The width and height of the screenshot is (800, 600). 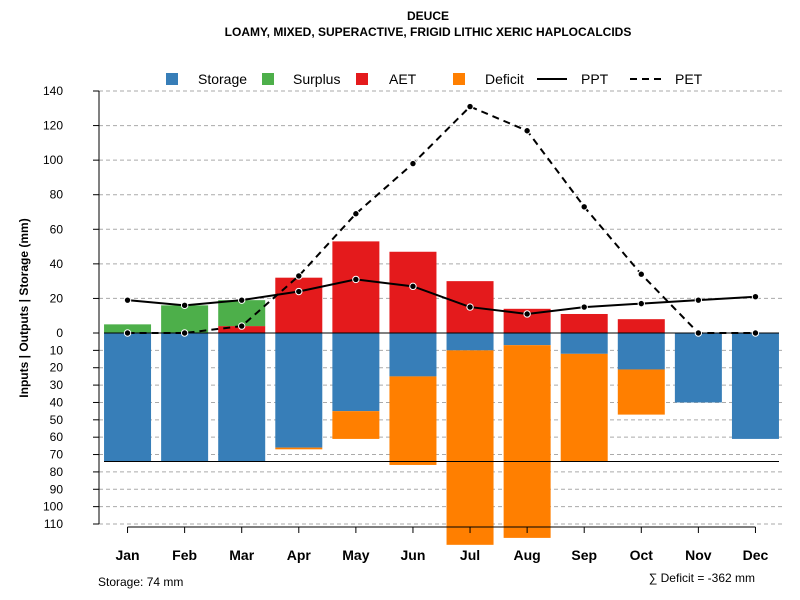 What do you see at coordinates (268, 79) in the screenshot?
I see `legend-swatch-surplus` at bounding box center [268, 79].